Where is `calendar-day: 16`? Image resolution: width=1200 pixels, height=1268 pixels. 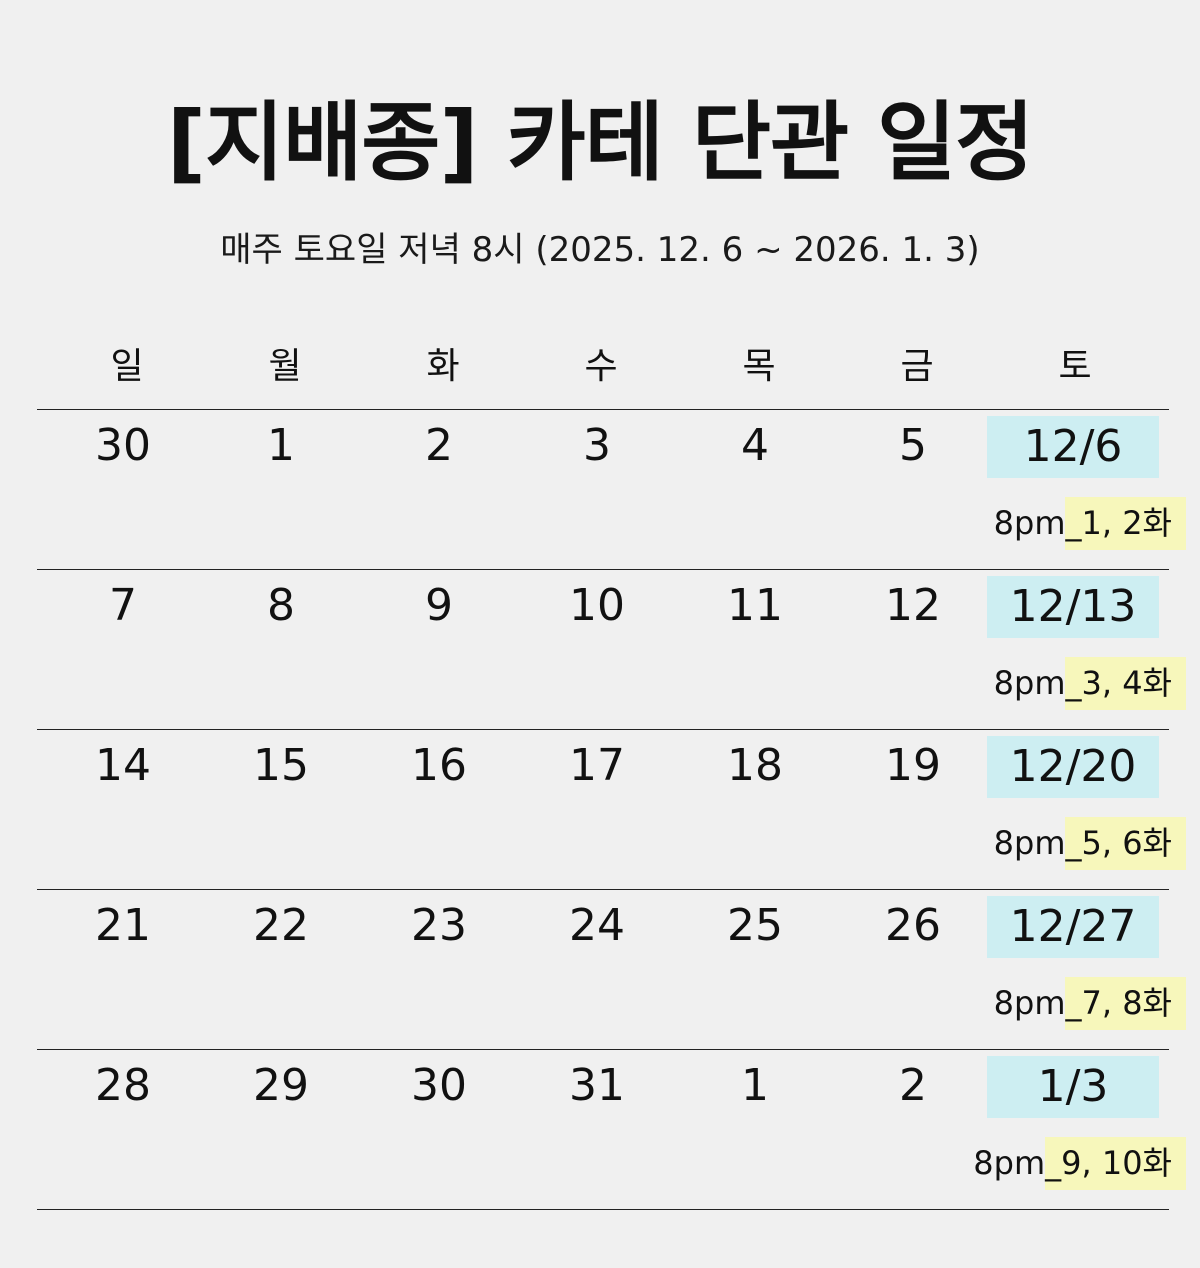
calendar-day: 16 is located at coordinates (439, 765).